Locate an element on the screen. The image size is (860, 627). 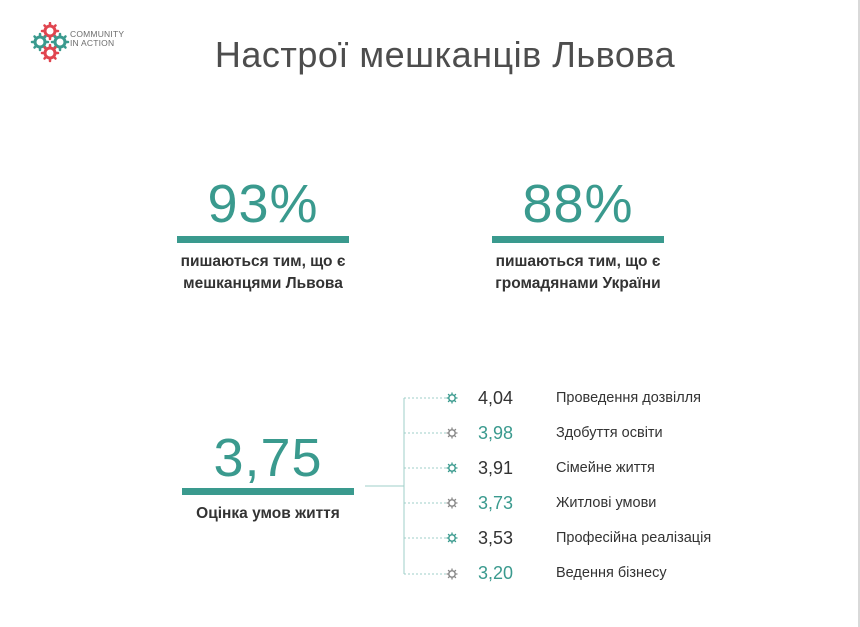
item-value: 3,73 is located at coordinates (496, 503).